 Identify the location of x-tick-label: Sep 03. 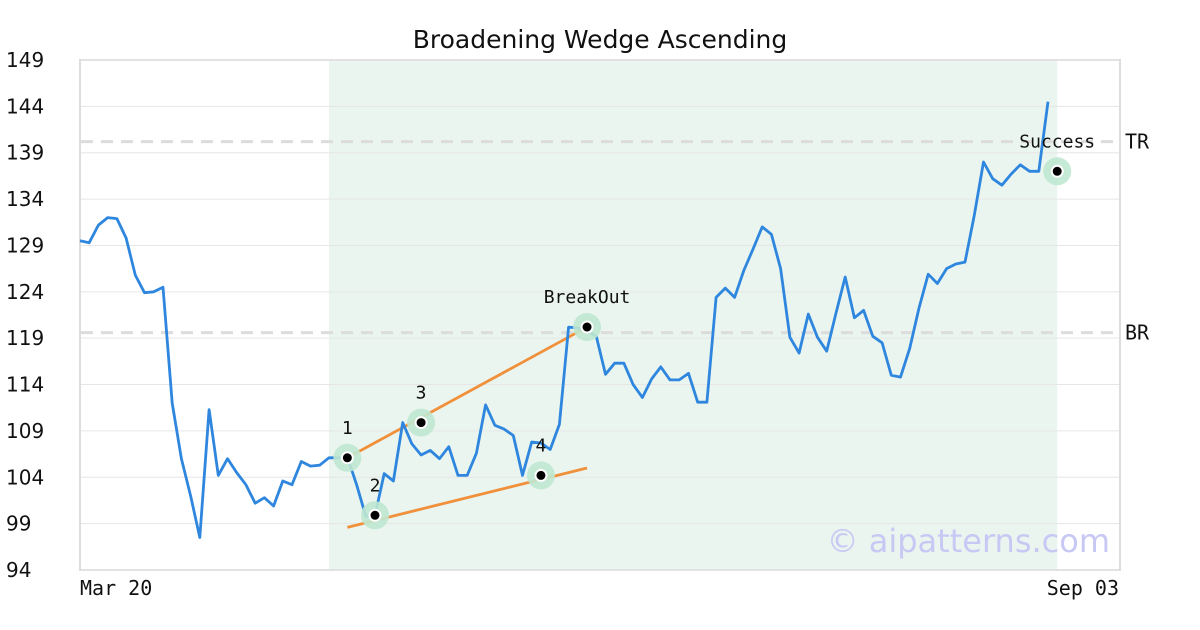
(1083, 588).